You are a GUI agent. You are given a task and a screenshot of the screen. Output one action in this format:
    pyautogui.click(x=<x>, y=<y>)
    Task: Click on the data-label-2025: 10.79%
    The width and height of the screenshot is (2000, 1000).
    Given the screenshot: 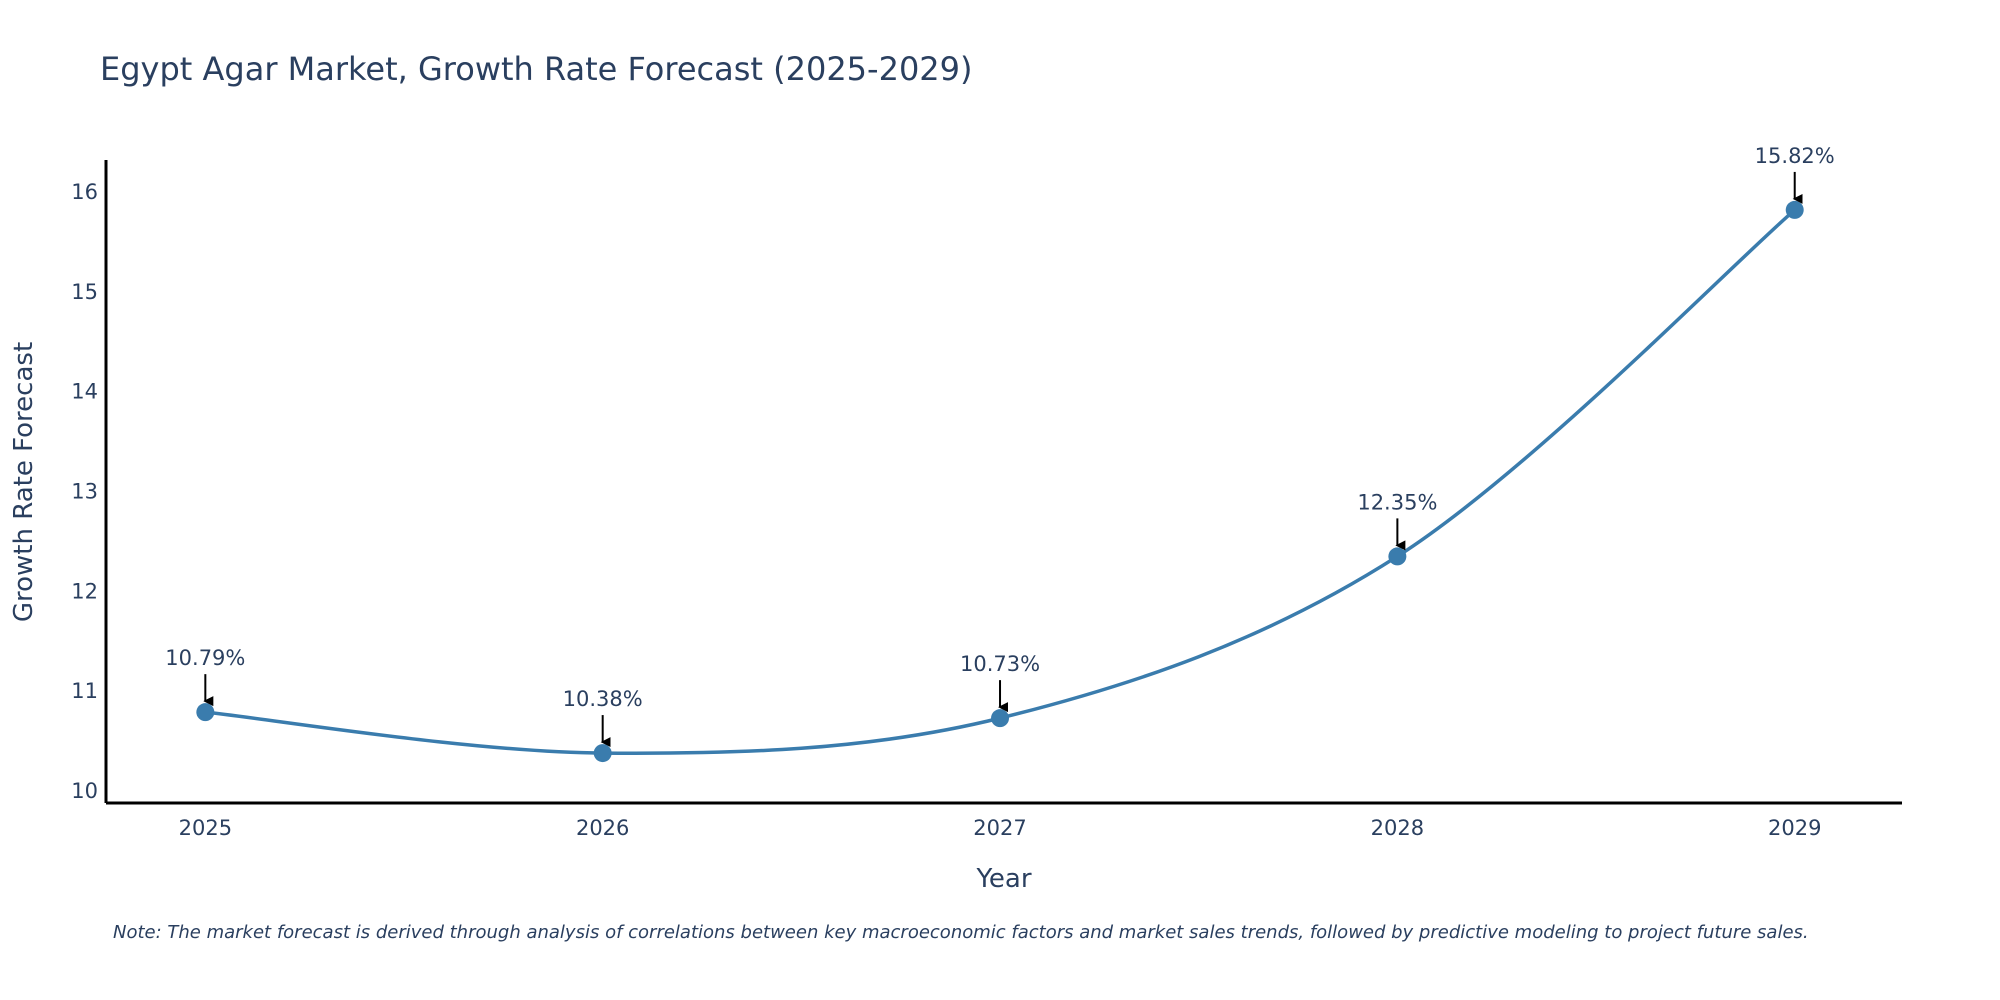 What is the action you would take?
    pyautogui.click(x=205, y=658)
    